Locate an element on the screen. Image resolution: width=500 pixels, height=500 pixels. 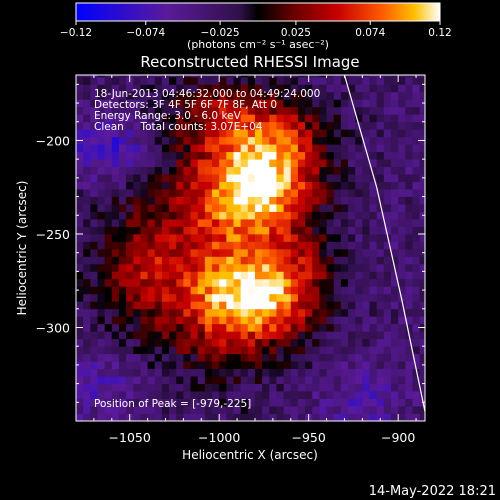
annotation-time-range: 18-Jun-2013 04:46:32.000 to 04:49:24.000 is located at coordinates (207, 94).